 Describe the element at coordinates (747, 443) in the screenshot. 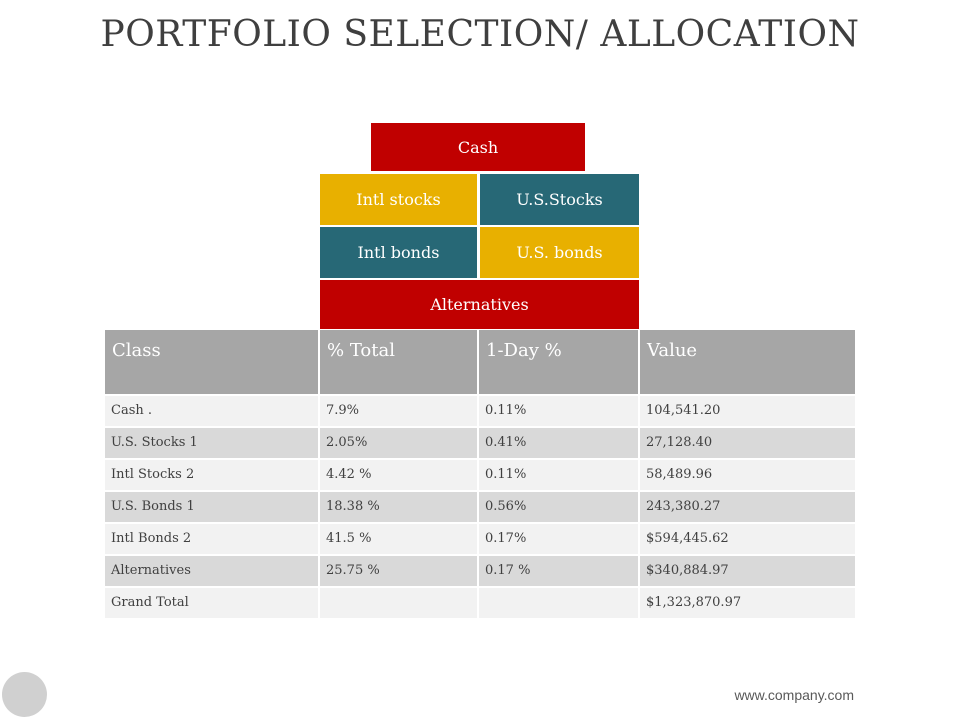

I see `cell-value: 27,128.40` at that location.